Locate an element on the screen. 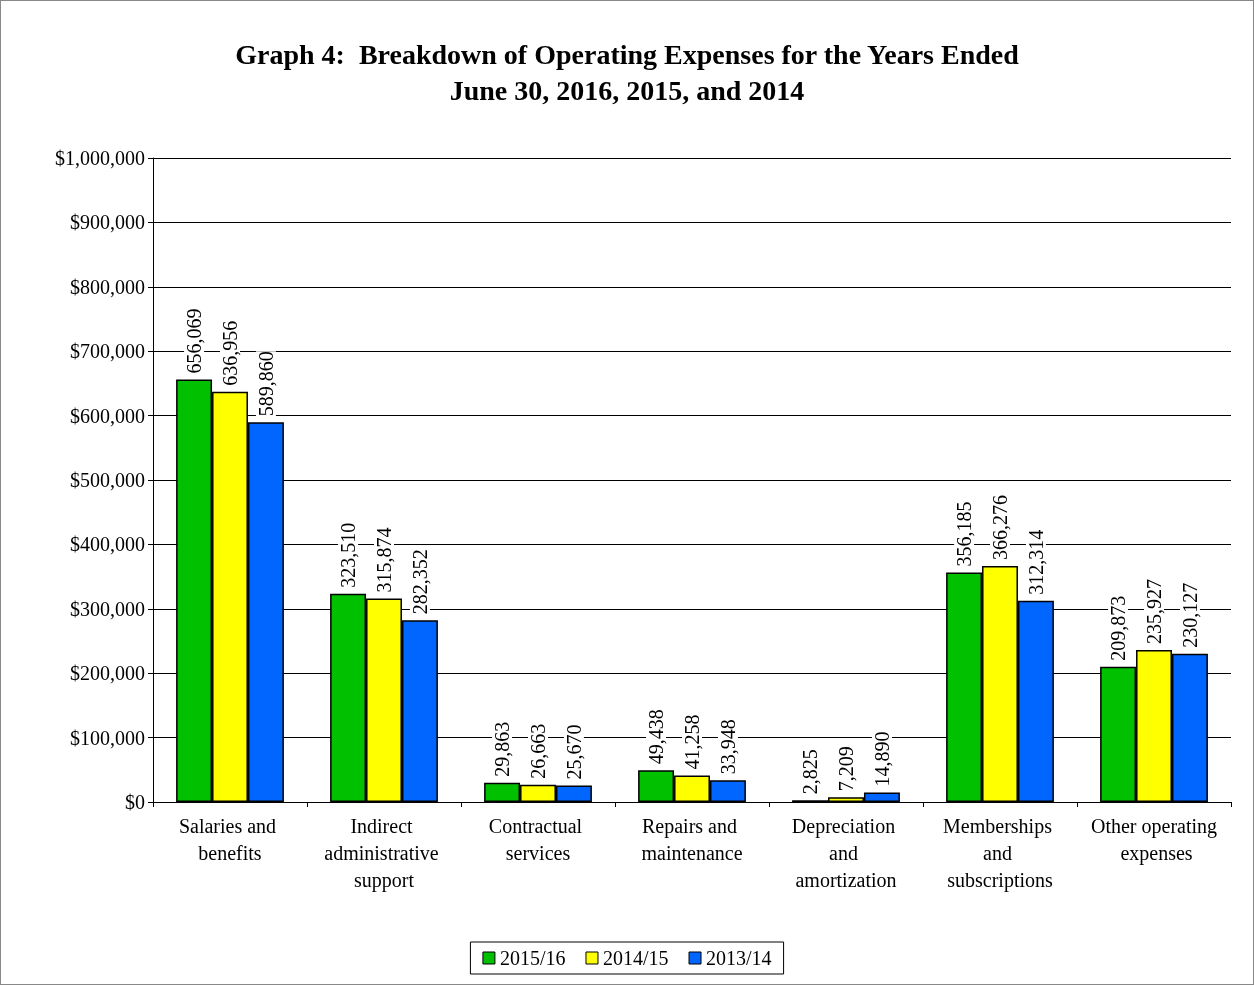 This screenshot has width=1254, height=985. data-label: 25,670 is located at coordinates (573, 752).